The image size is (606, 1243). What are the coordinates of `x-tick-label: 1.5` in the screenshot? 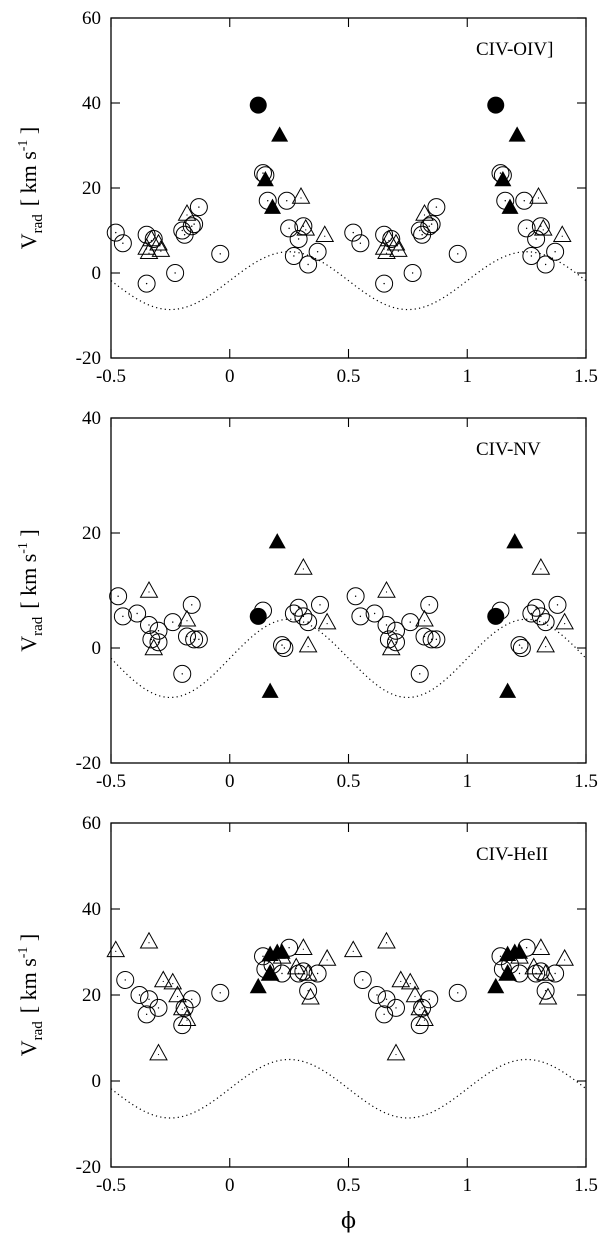 It's located at (586, 1185).